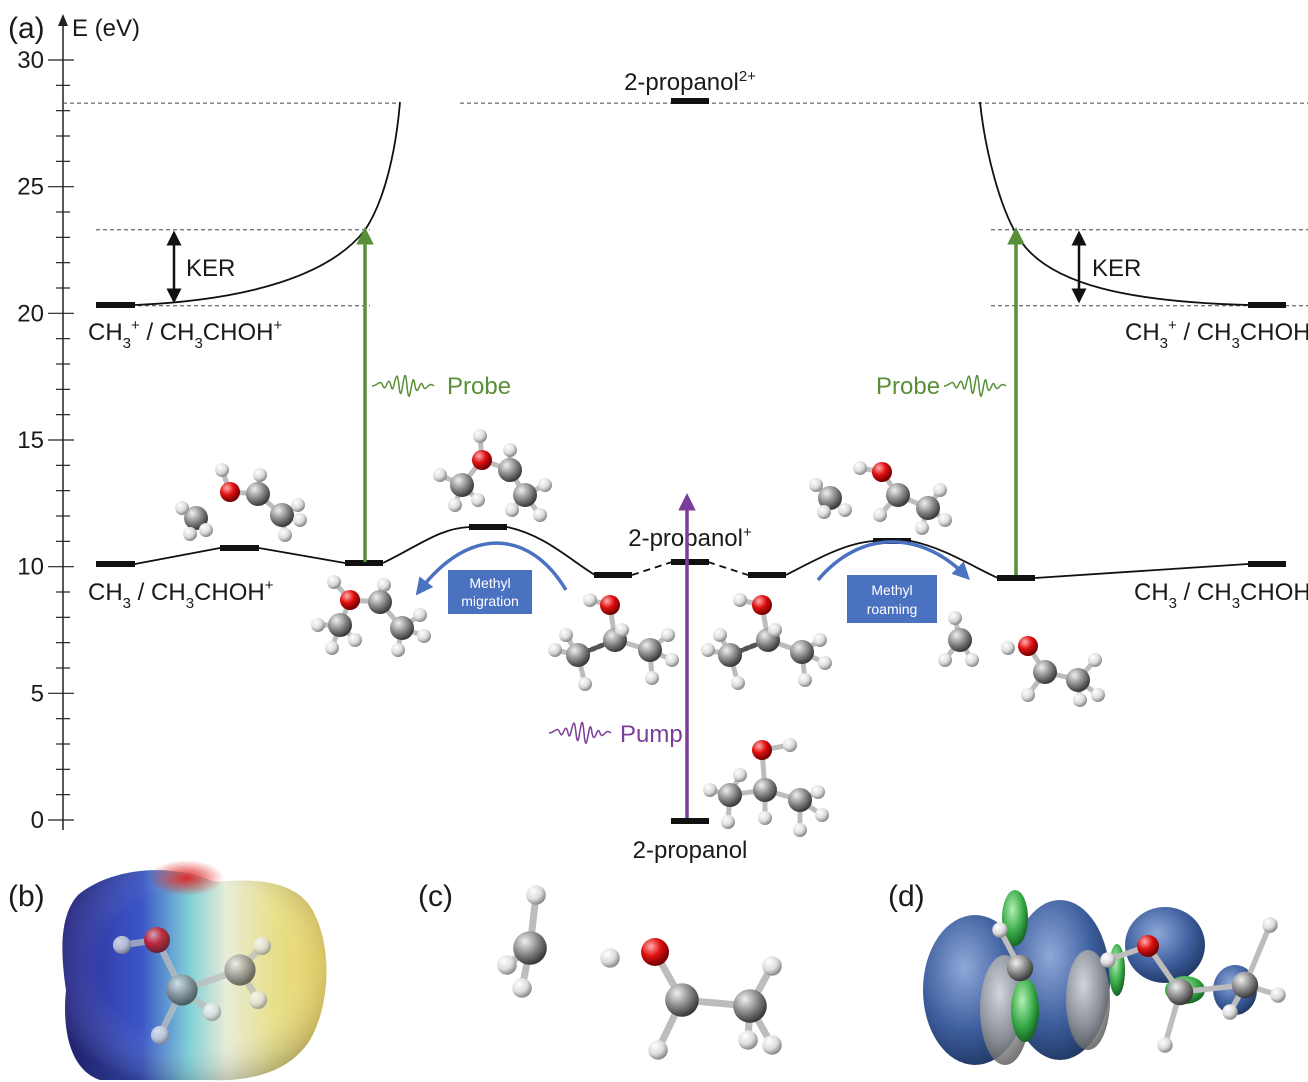 The height and width of the screenshot is (1082, 1308). I want to click on tick-label: 15, so click(30, 440).